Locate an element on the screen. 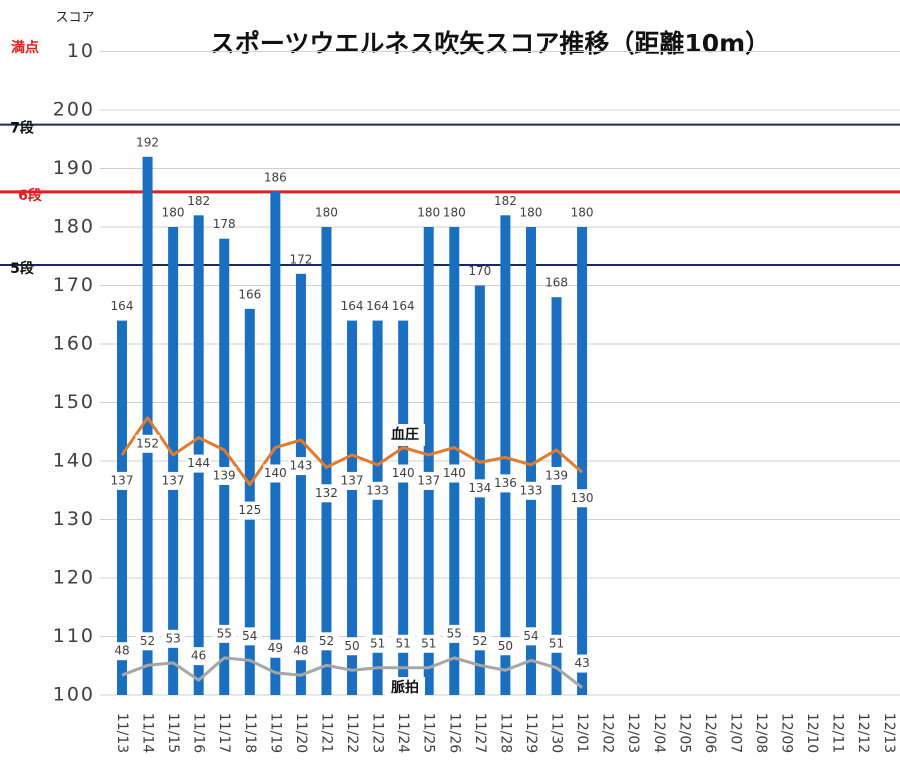 This screenshot has width=900, height=763. x-tick-label: 12/04 is located at coordinates (659, 733).